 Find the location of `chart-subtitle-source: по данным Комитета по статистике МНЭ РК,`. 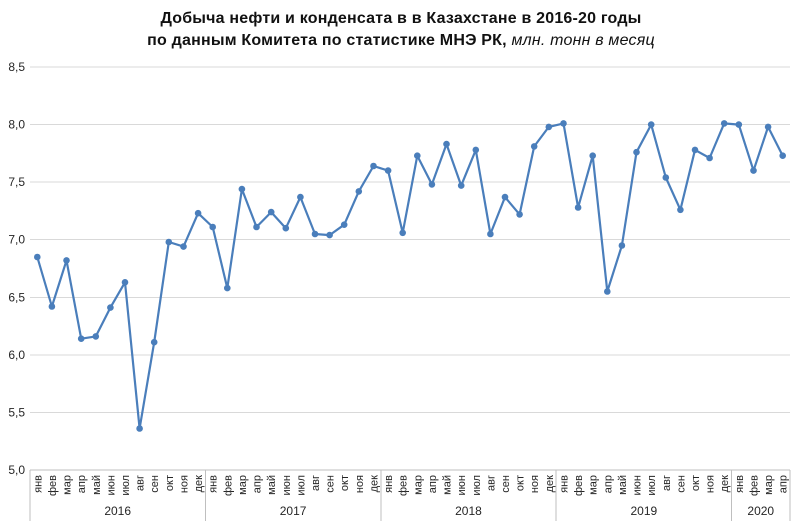

chart-subtitle-source: по данным Комитета по статистике МНЭ РК, is located at coordinates (327, 40).